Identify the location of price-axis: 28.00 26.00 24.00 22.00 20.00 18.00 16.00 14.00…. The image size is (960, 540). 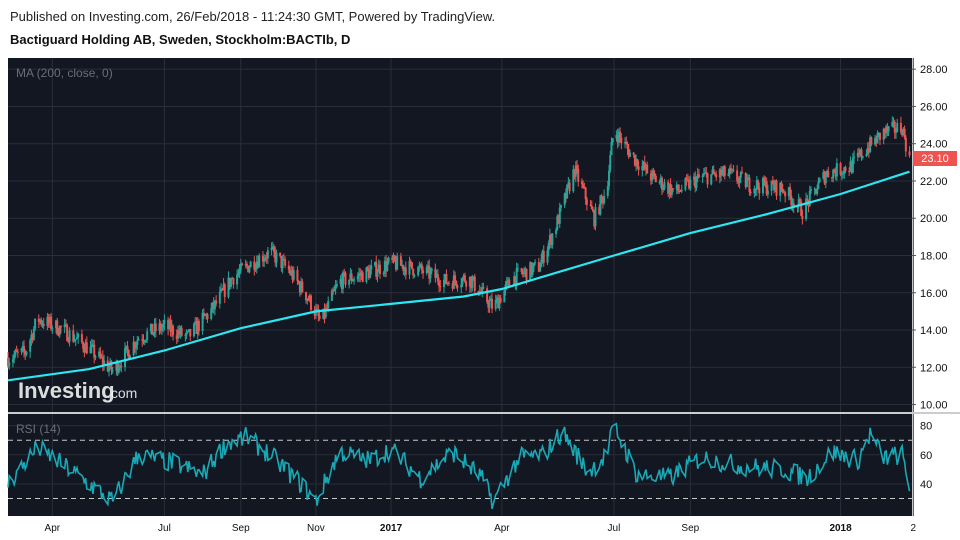
(930, 238).